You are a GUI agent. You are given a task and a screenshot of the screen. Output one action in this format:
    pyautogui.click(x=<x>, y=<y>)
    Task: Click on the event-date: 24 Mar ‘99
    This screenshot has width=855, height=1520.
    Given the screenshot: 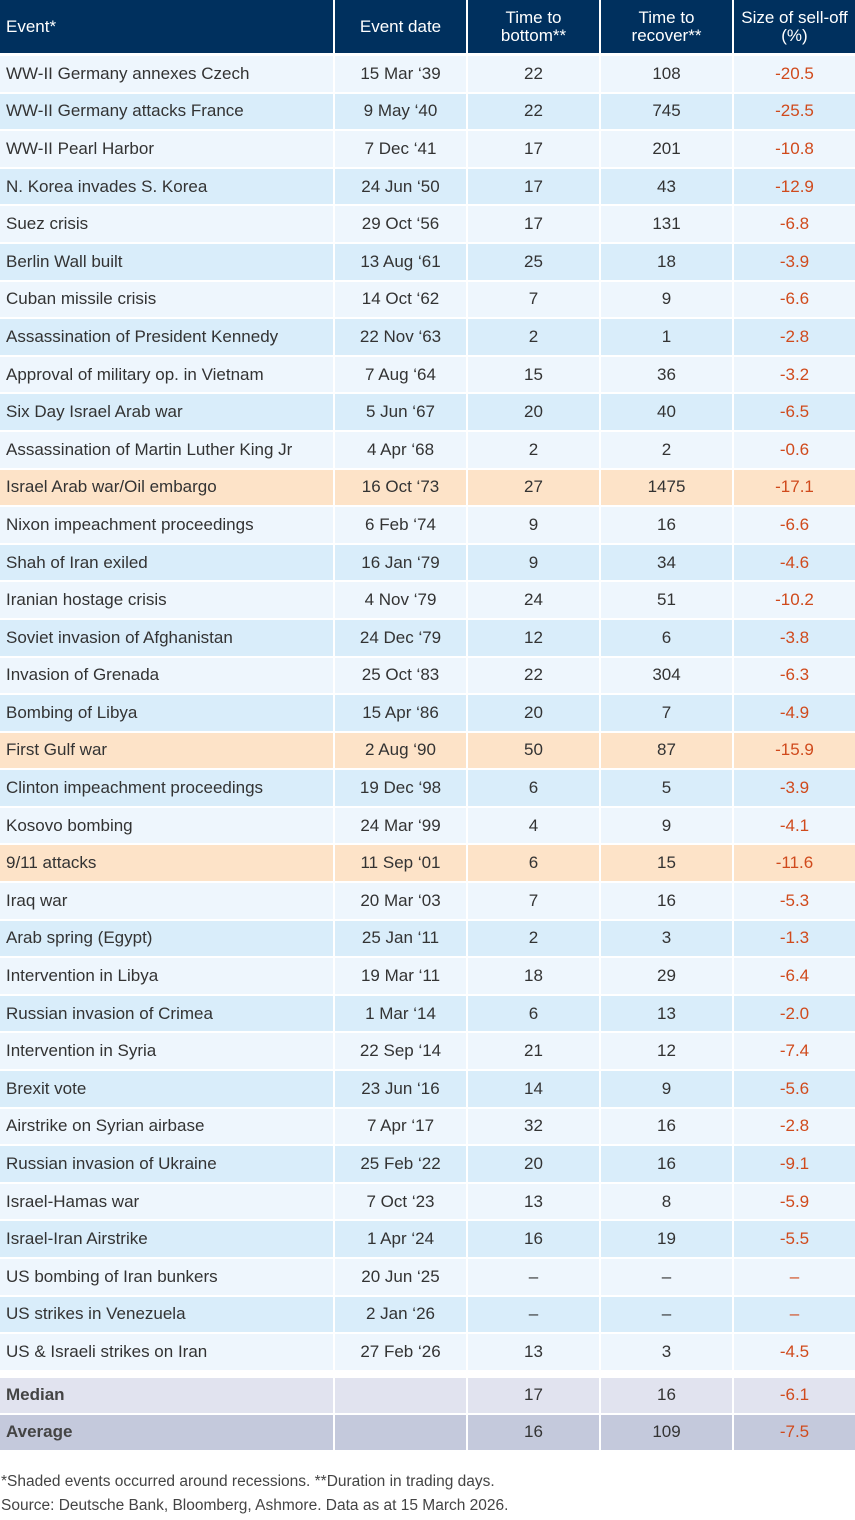 What is the action you would take?
    pyautogui.click(x=400, y=826)
    